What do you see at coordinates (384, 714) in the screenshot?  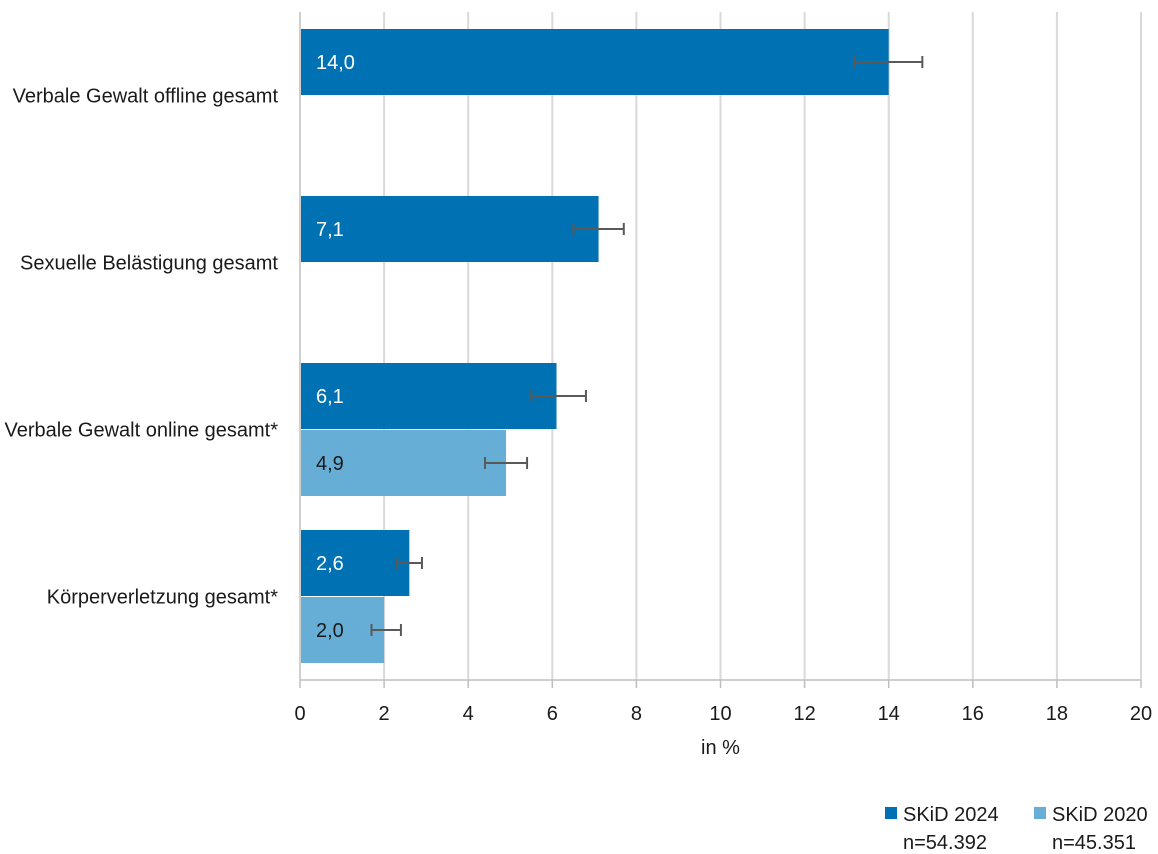 I see `x-tick-label: 2` at bounding box center [384, 714].